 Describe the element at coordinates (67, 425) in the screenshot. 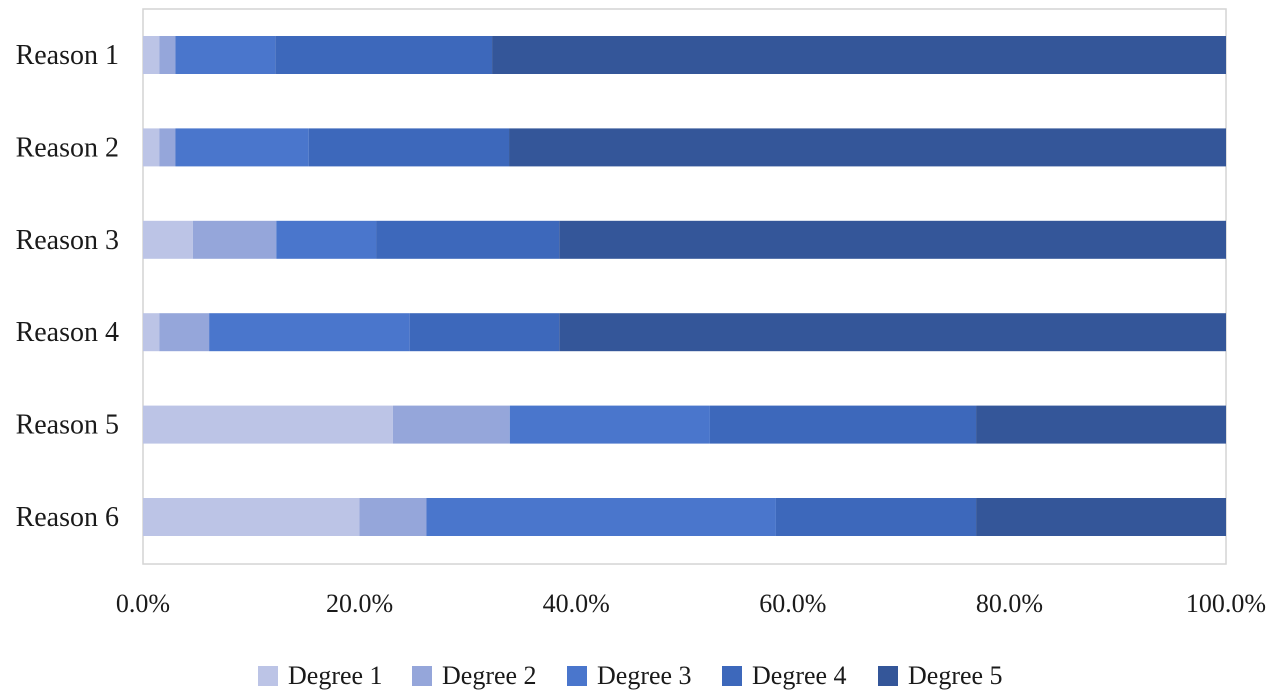

I see `category-label-reason-5: Reason 5` at that location.